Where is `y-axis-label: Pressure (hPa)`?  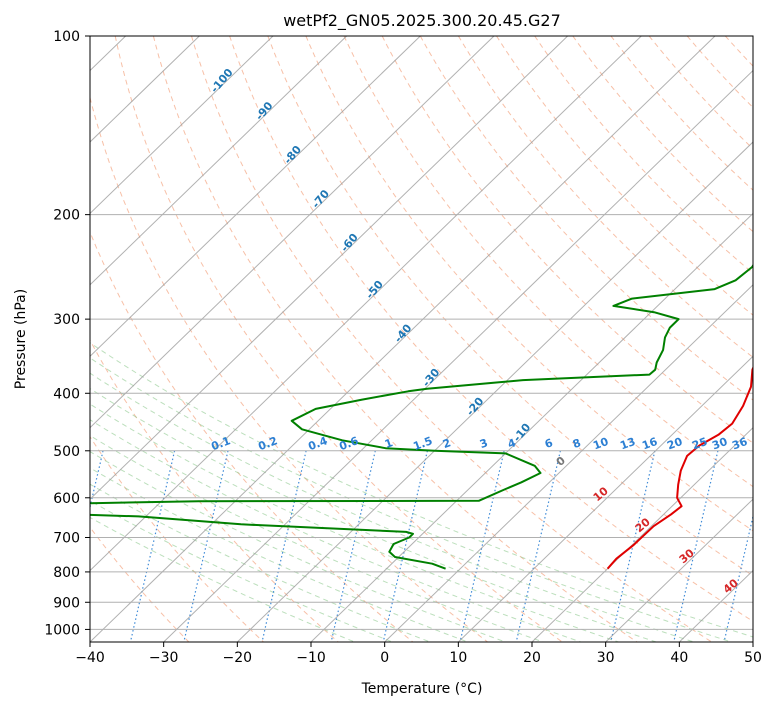
y-axis-label: Pressure (hPa) is located at coordinates (21, 339).